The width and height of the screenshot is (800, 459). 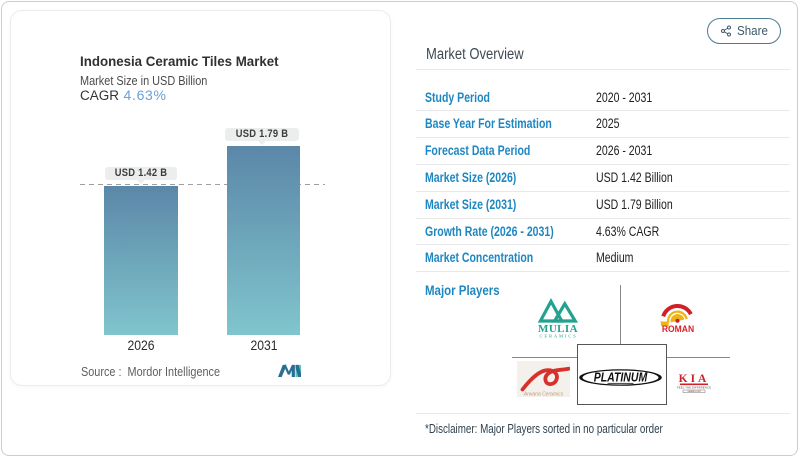 I want to click on svg-text: FEEL THE DIFFERENCE, so click(x=694, y=388).